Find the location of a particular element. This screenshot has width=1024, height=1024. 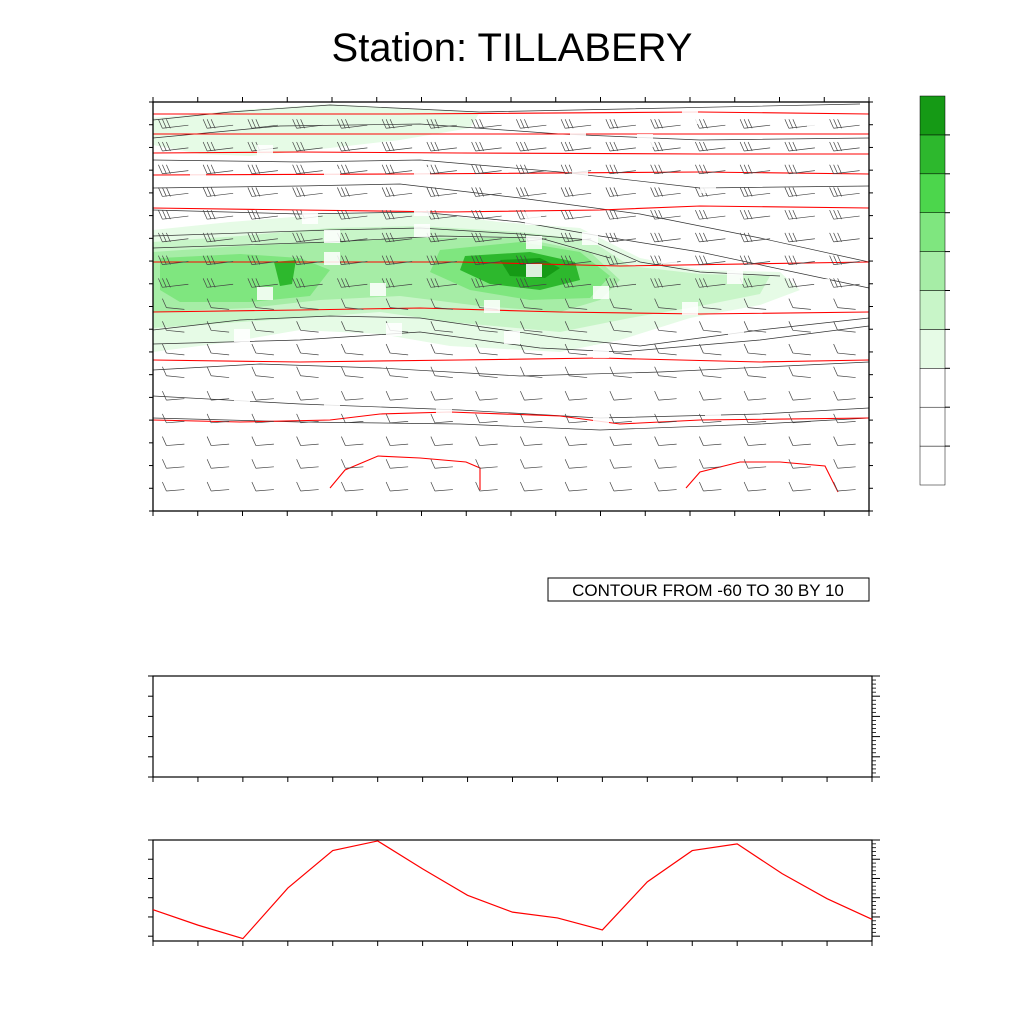

temperature-contour-line is located at coordinates (510, 153).